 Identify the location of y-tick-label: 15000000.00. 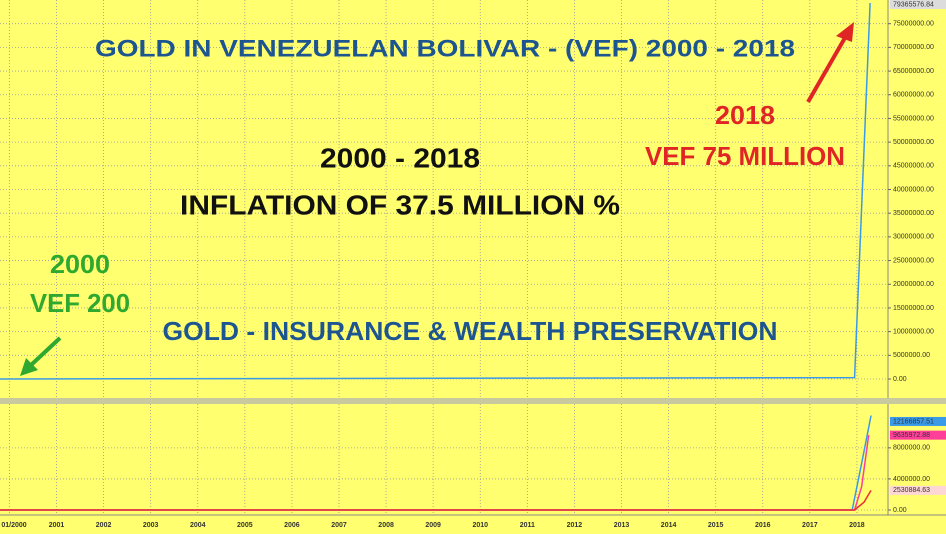
(913, 308).